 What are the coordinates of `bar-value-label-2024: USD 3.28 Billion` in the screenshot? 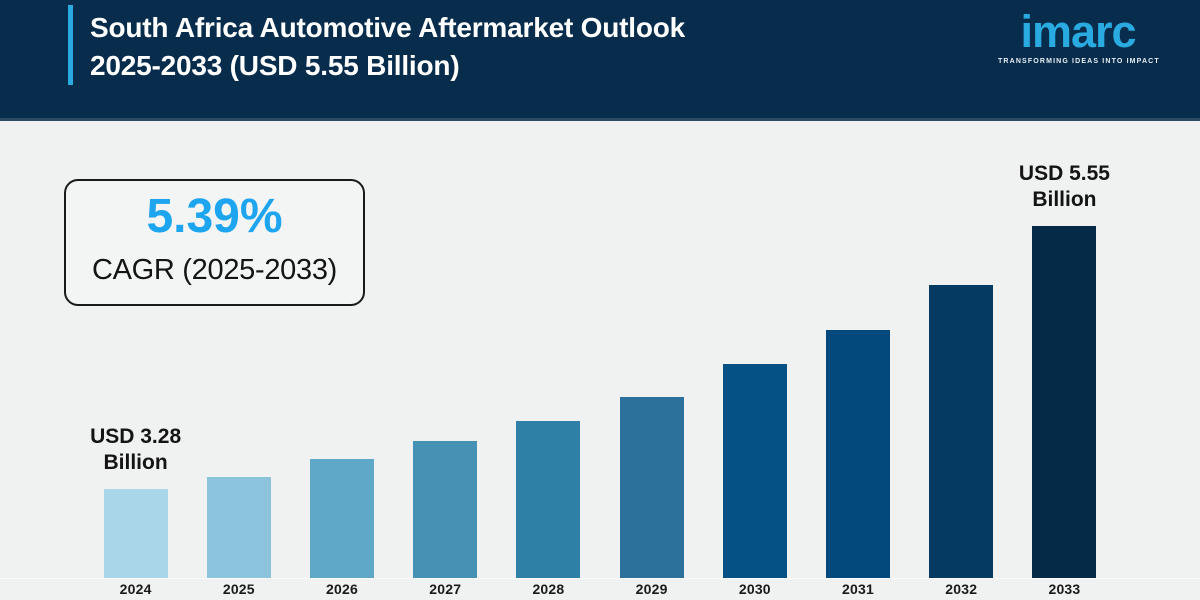 It's located at (136, 449).